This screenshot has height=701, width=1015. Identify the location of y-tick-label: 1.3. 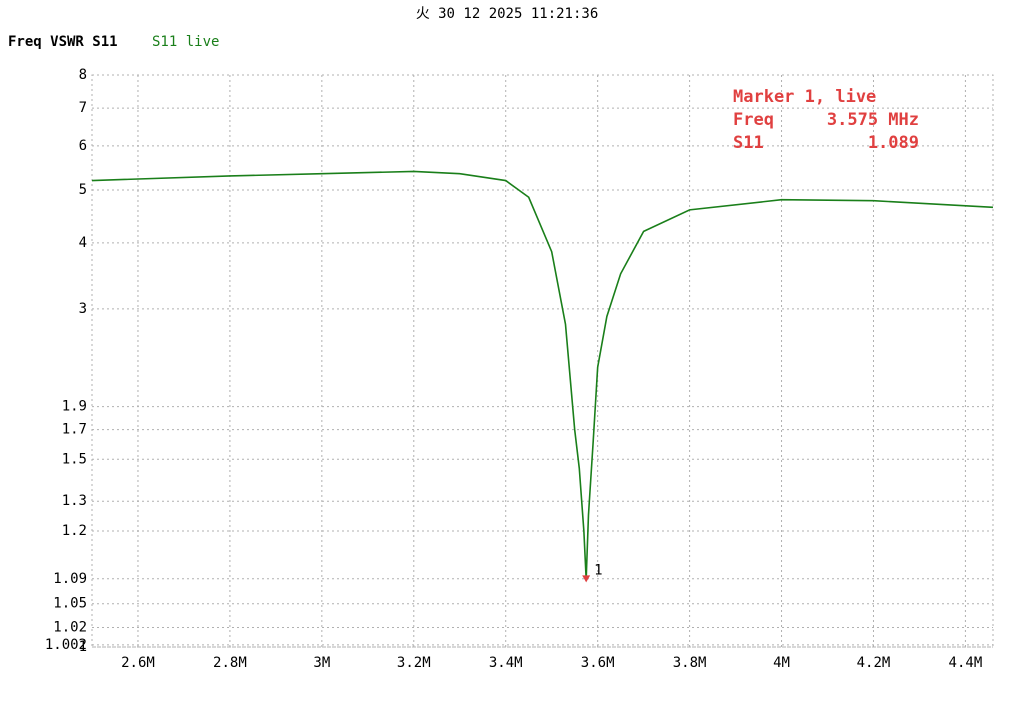
(74, 501).